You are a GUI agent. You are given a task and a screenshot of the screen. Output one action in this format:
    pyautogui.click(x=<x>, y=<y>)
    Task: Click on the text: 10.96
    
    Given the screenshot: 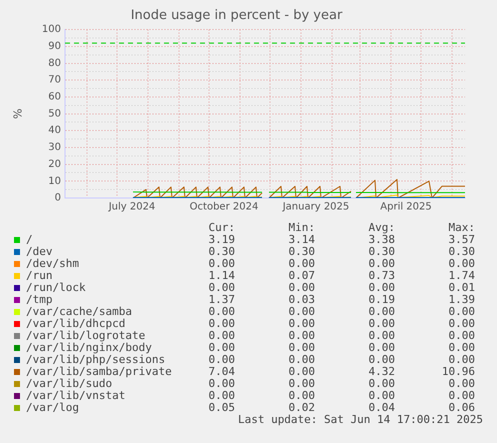 What is the action you would take?
    pyautogui.click(x=457, y=371)
    